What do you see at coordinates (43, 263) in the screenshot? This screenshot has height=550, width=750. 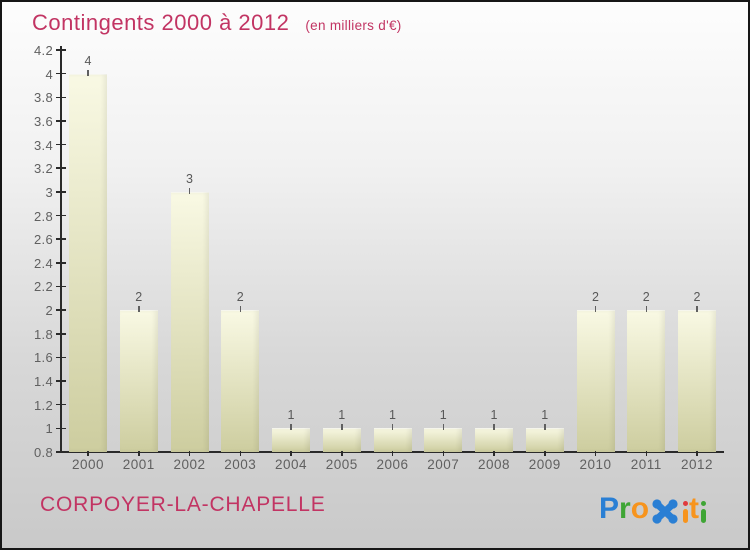 I see `y-axis-tick-label: 2.4` at bounding box center [43, 263].